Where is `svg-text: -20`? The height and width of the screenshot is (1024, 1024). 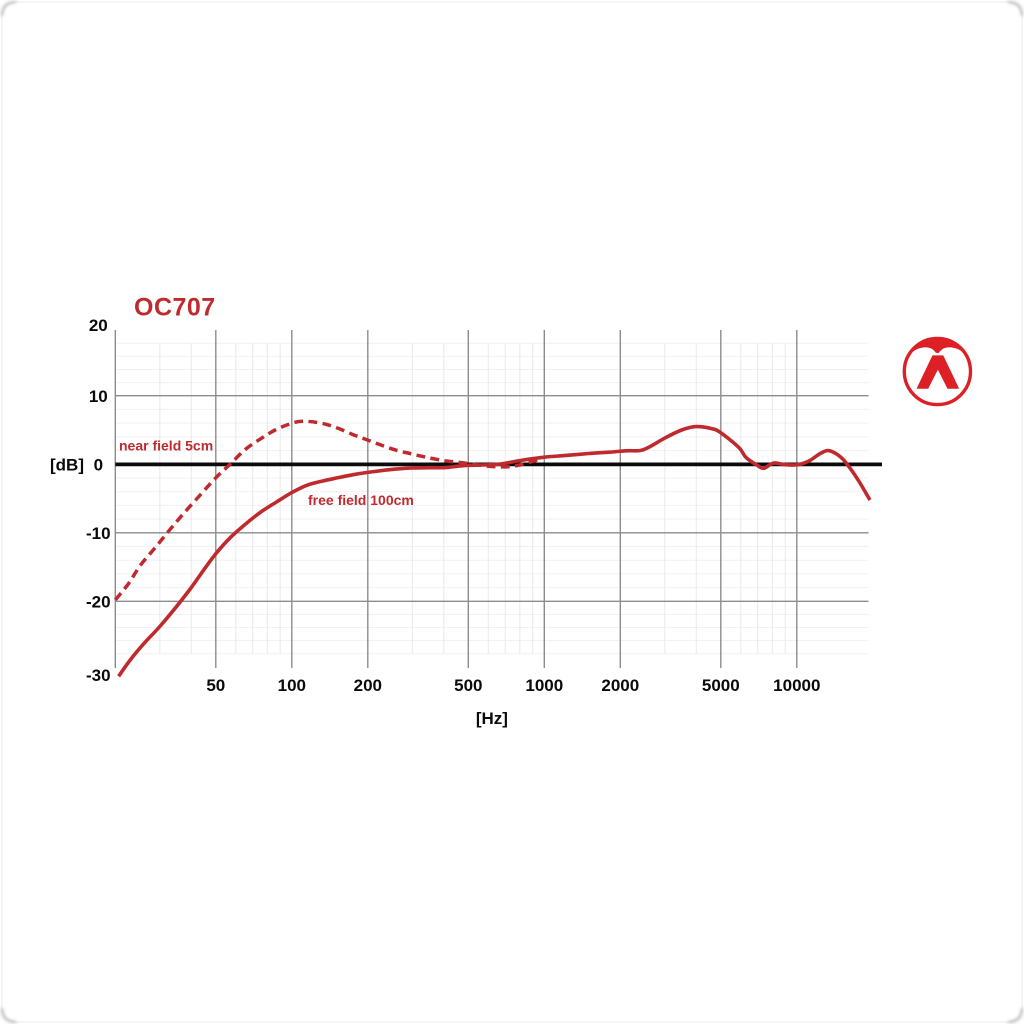
svg-text: -20 is located at coordinates (98, 601).